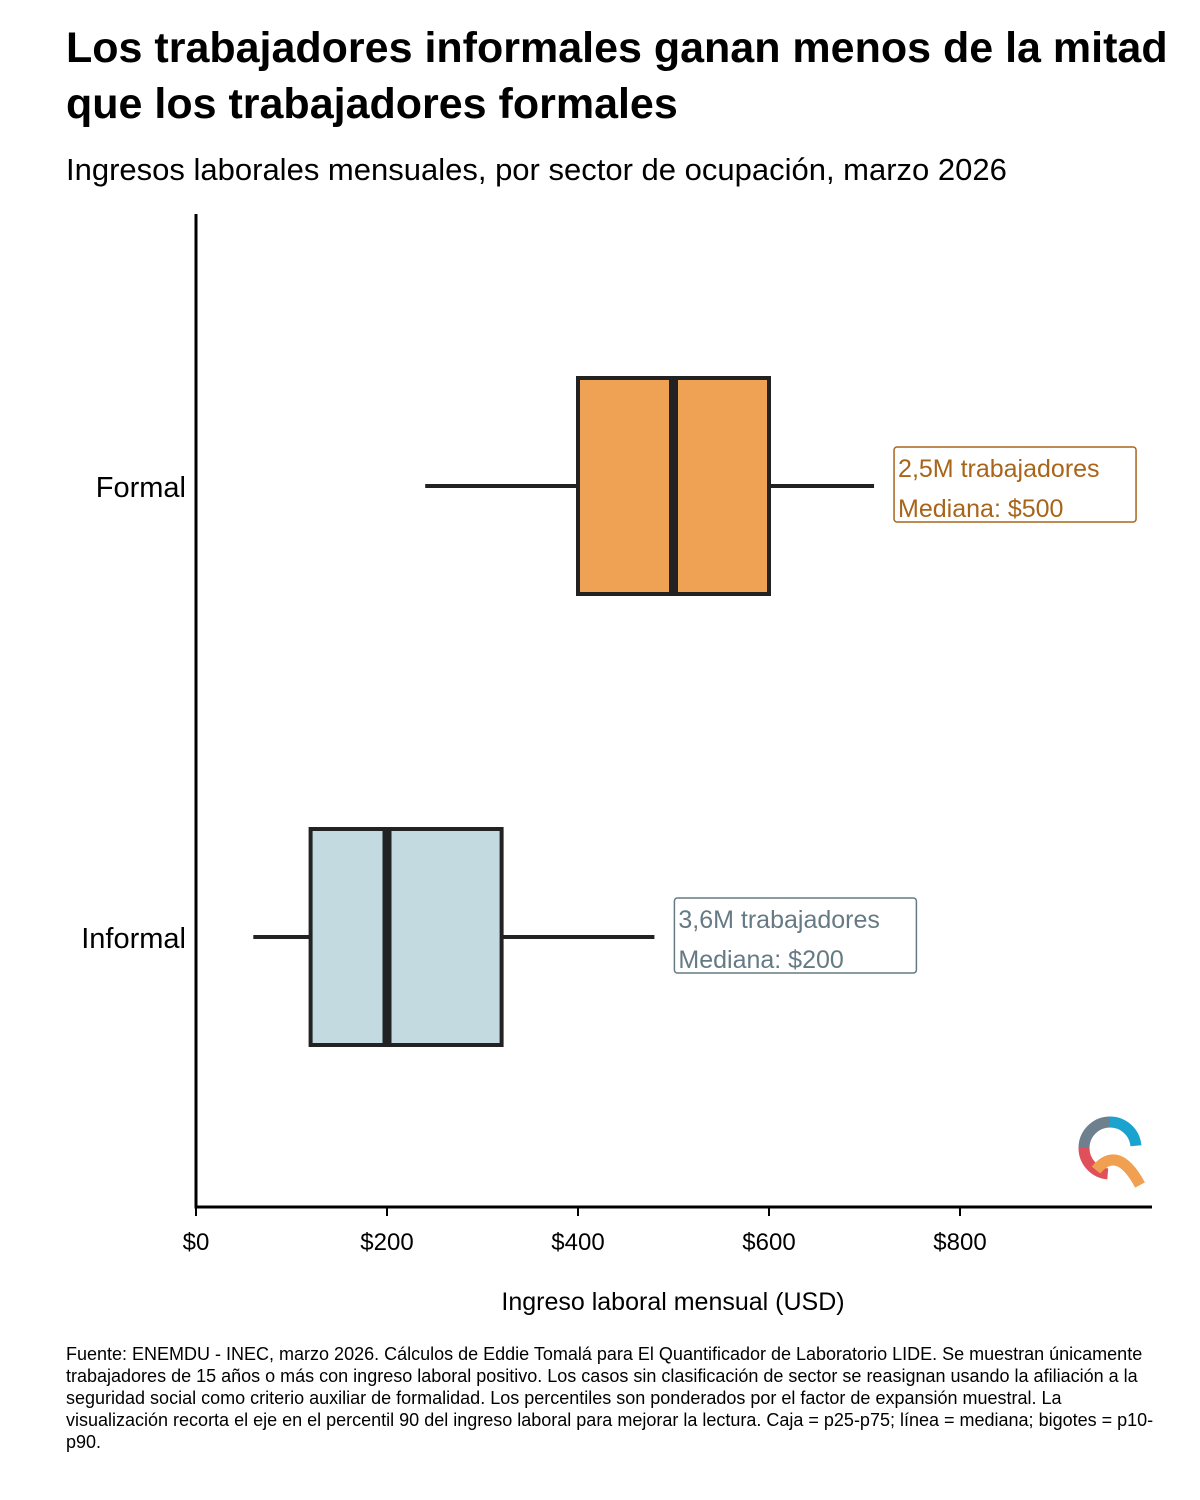 This screenshot has height=1500, width=1200. I want to click on y-categories: Formal Informal, so click(133, 713).